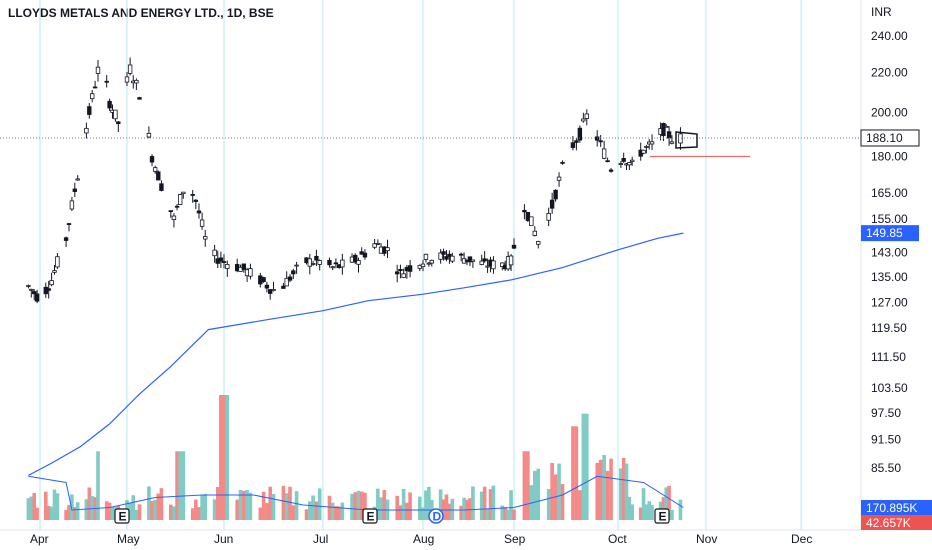  What do you see at coordinates (886, 413) in the screenshot?
I see `price-tick-label: 97.50` at bounding box center [886, 413].